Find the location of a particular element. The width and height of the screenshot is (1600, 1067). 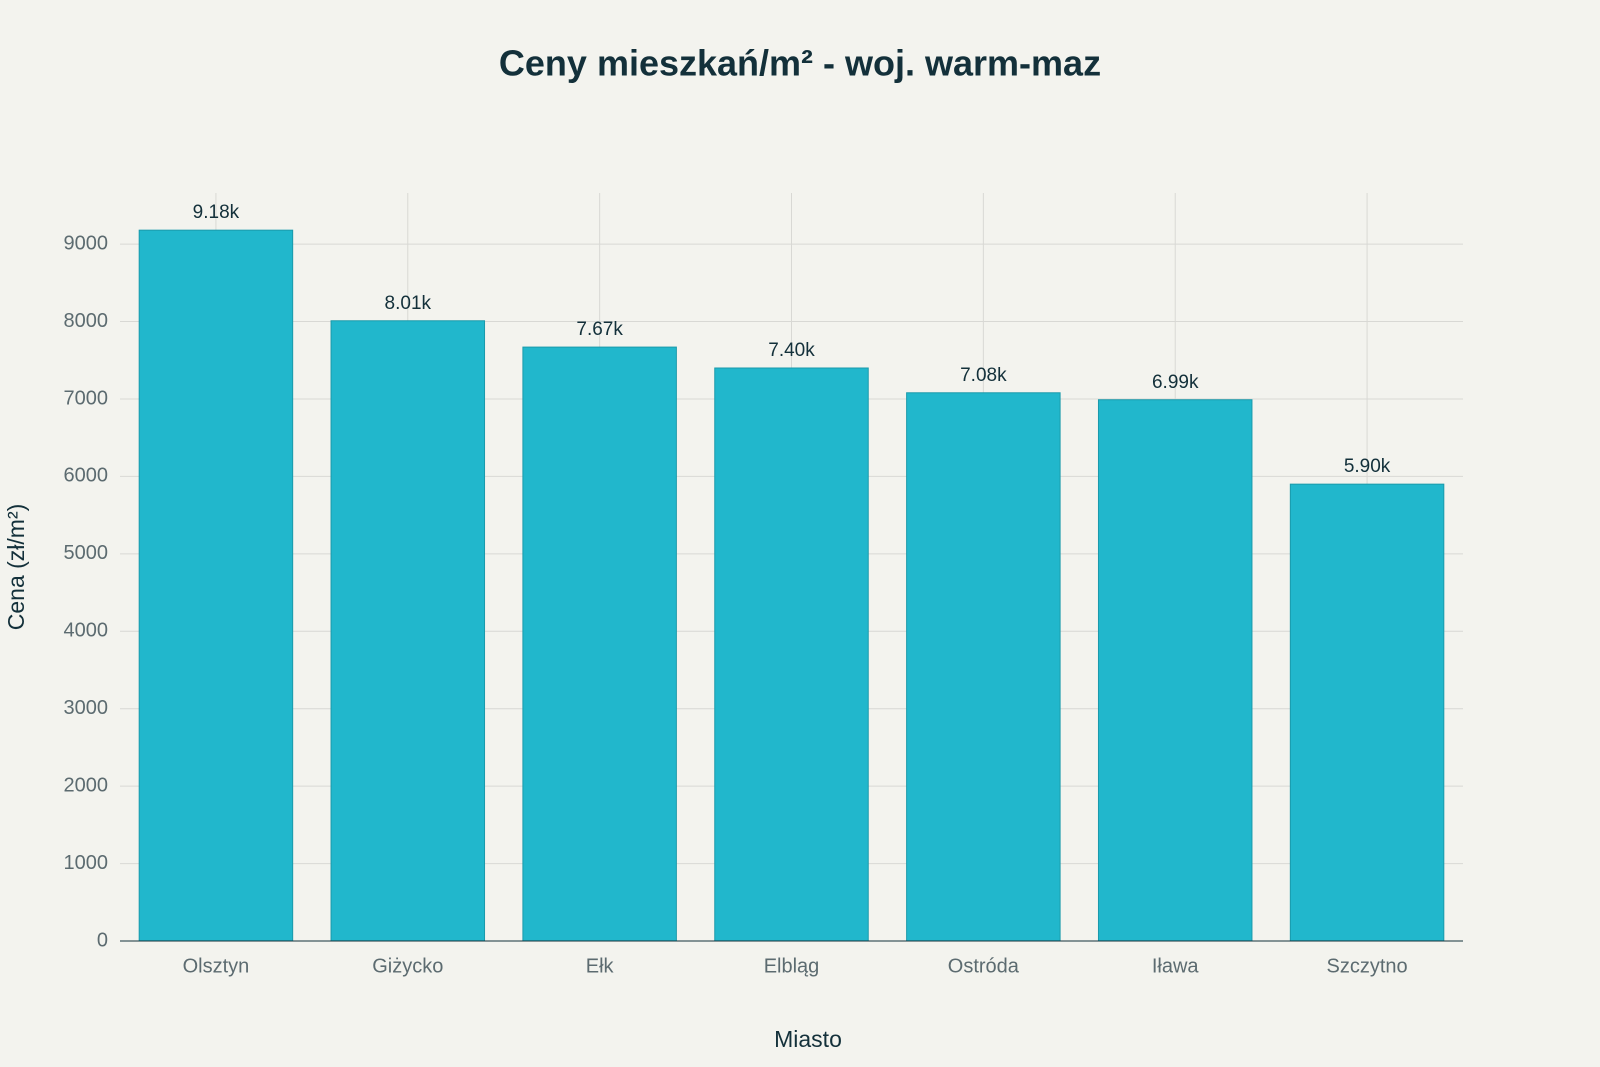

value-label: 7.08k is located at coordinates (983, 375).